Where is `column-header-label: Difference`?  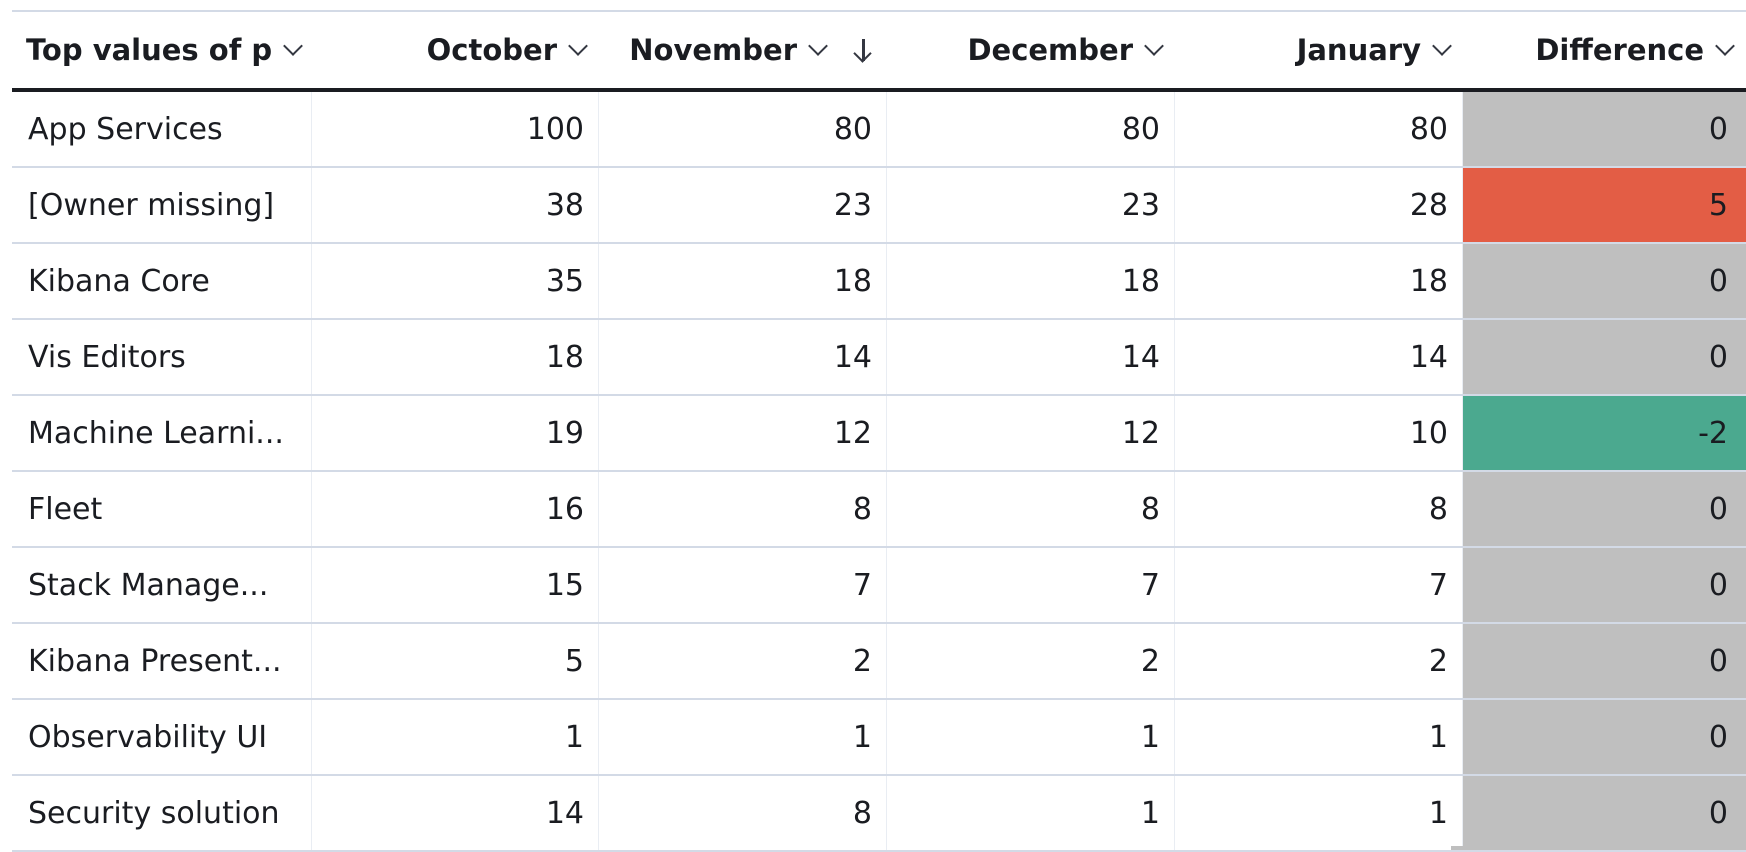
column-header-label: Difference is located at coordinates (1619, 50).